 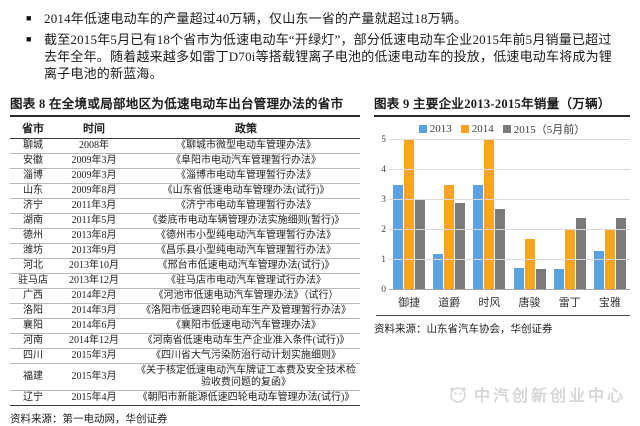 What do you see at coordinates (246, 161) in the screenshot?
I see `policy-cell: 《阜阳市电动汽车管理暂行办法》` at bounding box center [246, 161].